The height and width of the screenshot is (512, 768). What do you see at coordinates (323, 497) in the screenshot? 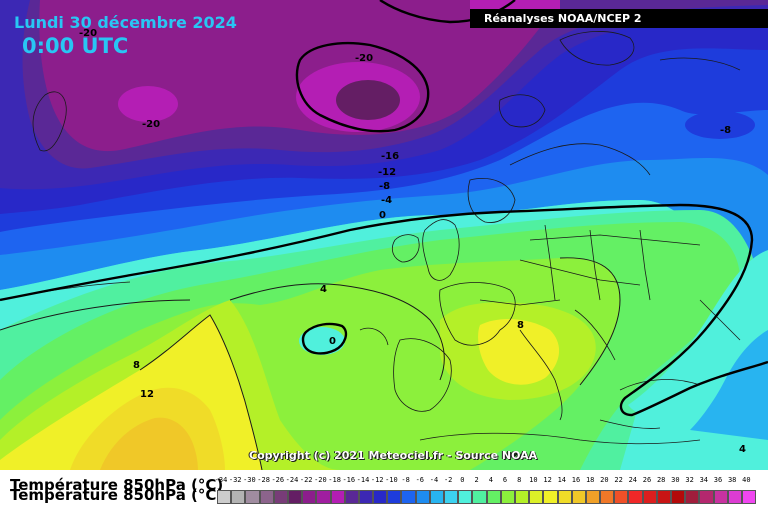
I see `scale-swatch-purple` at bounding box center [323, 497].